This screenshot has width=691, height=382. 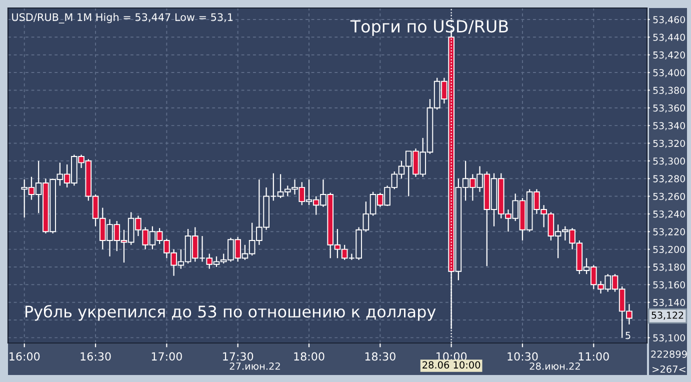 I want to click on y-tick-label: 53,180, so click(x=669, y=268).